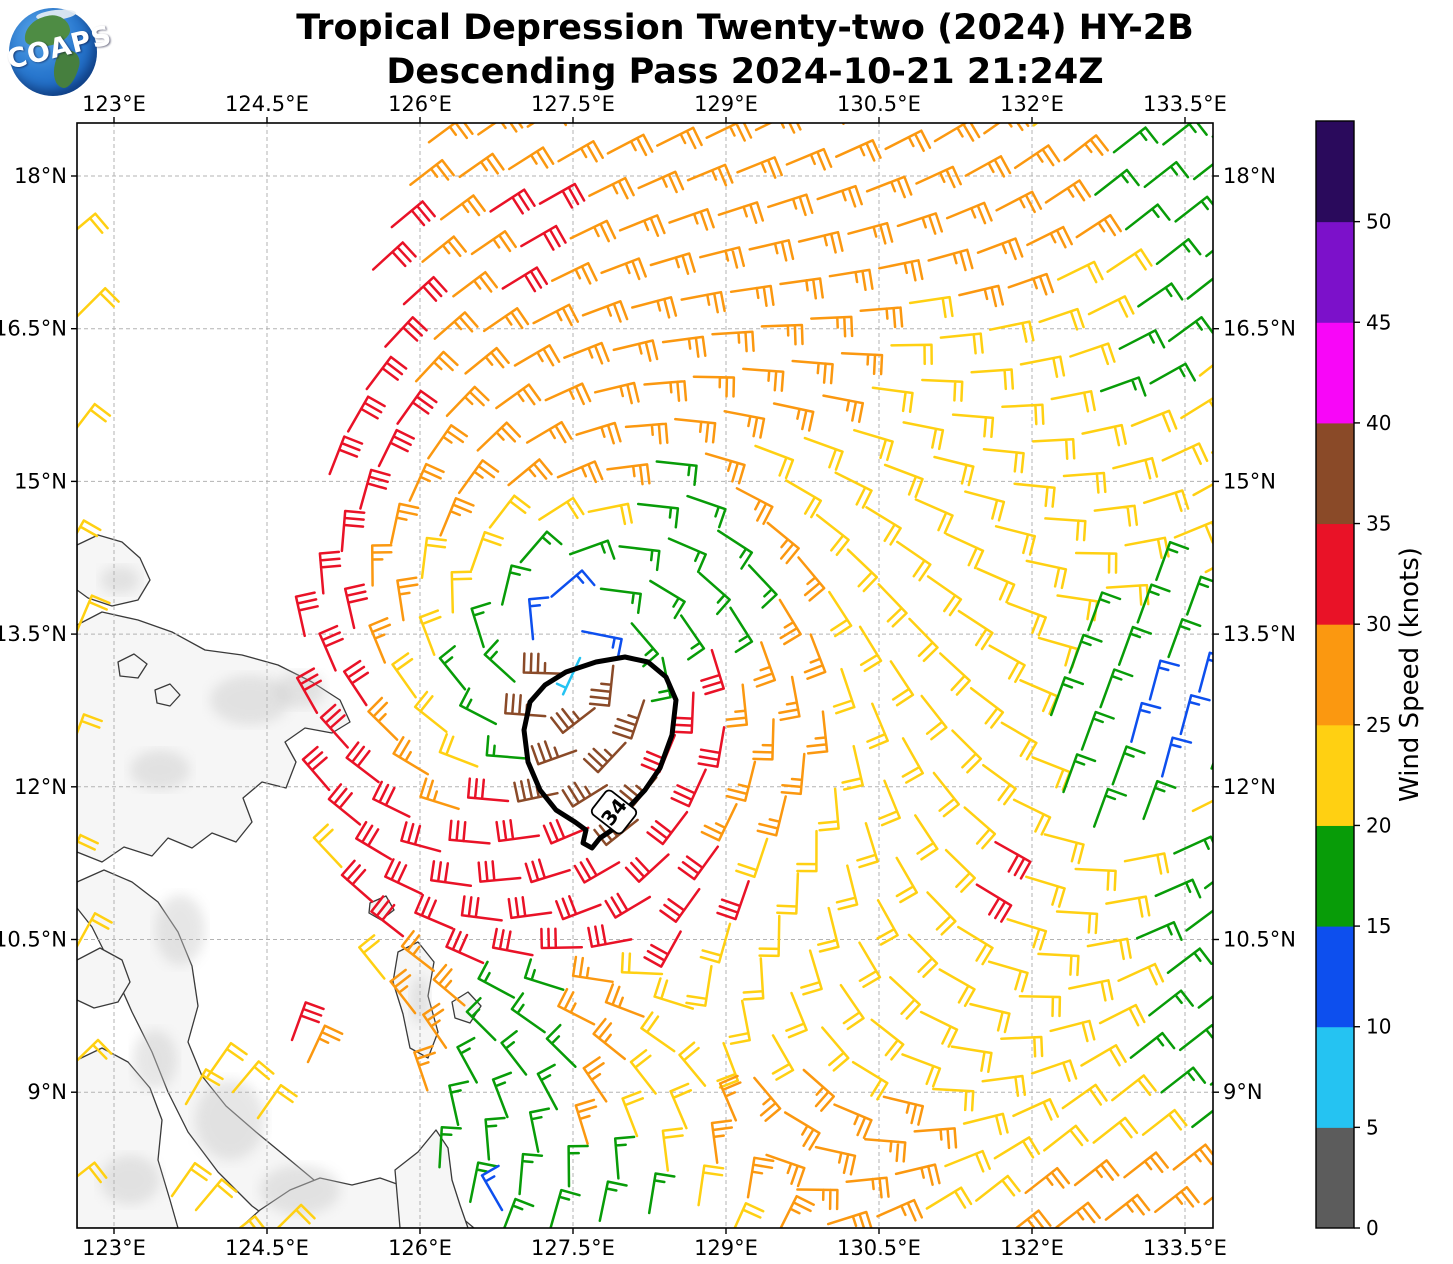 This screenshot has width=1453, height=1264. I want to click on y-tick-label: 15°N, so click(1249, 481).